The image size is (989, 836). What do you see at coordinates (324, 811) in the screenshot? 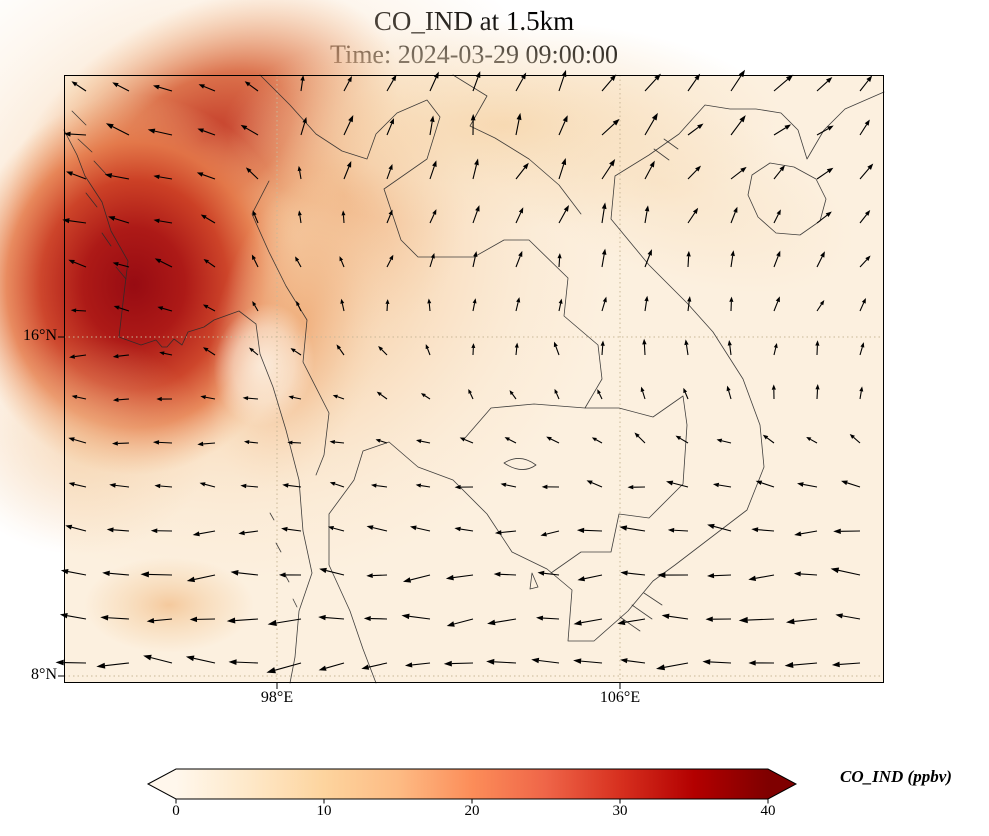
I see `colorbar-tick-10: 10` at bounding box center [324, 811].